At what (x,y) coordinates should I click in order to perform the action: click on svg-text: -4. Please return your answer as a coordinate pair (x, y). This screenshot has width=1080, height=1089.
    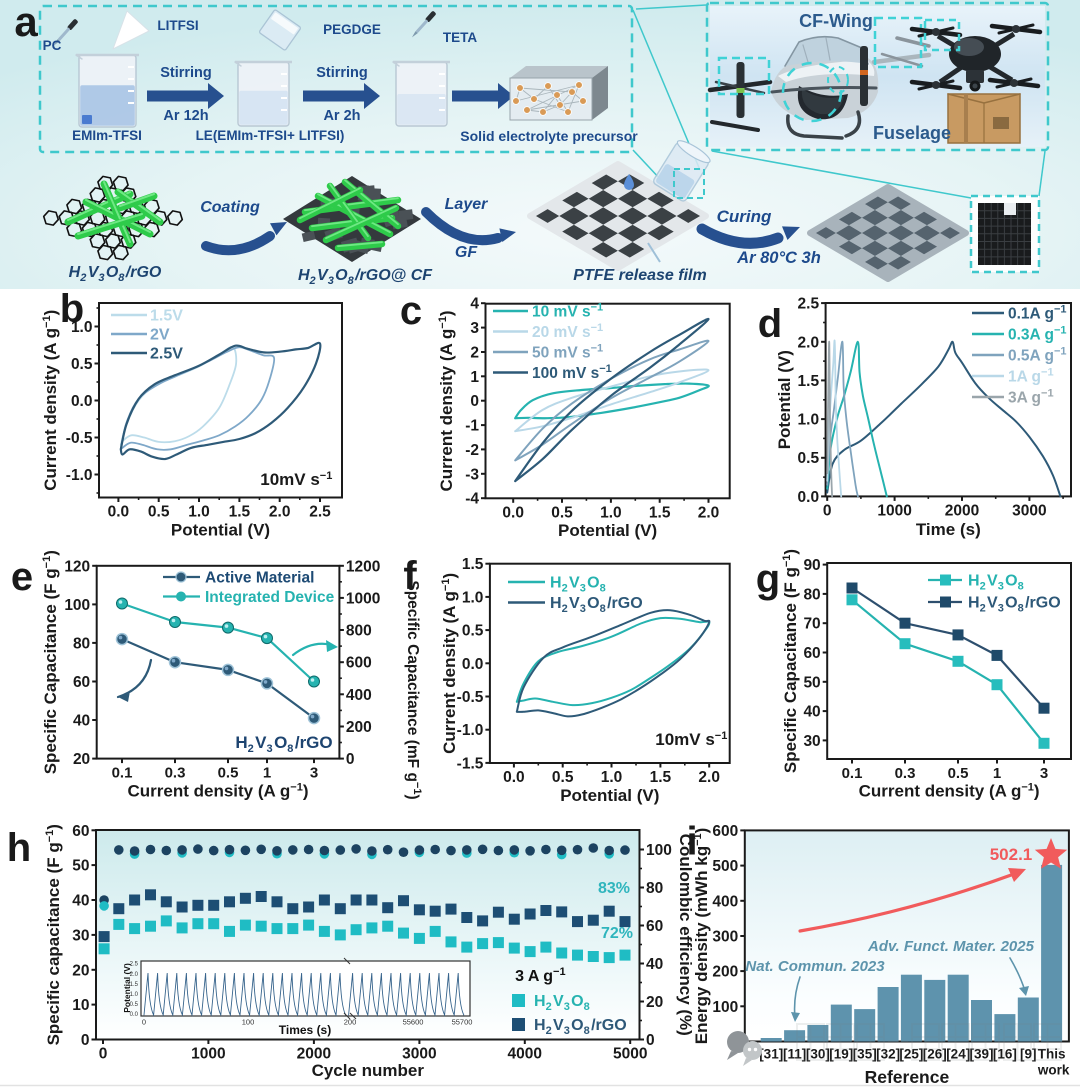
    Looking at the image, I should click on (472, 499).